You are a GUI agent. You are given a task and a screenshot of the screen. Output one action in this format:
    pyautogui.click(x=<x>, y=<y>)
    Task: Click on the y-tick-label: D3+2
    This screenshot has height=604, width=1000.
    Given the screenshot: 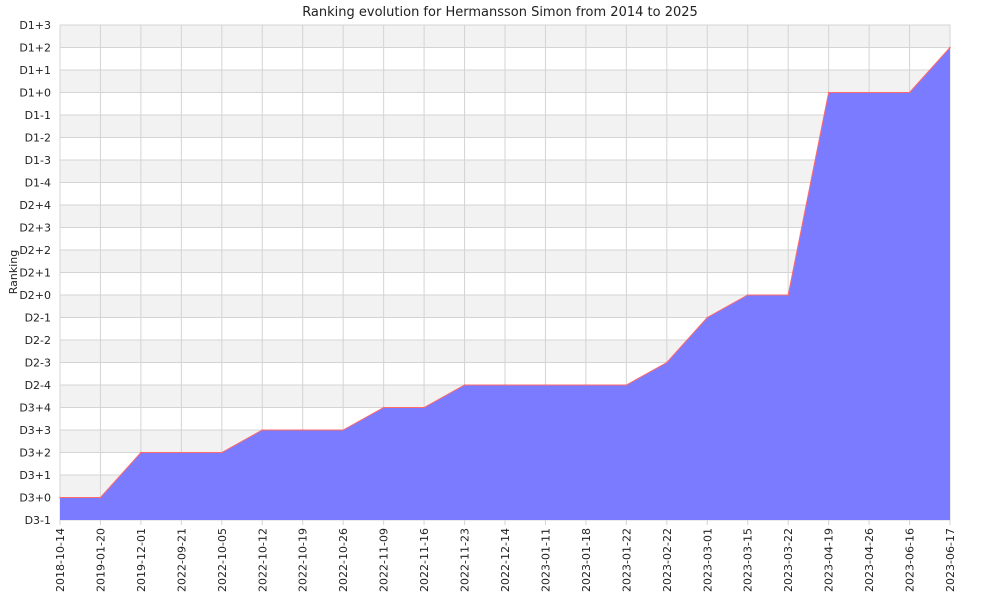 What is the action you would take?
    pyautogui.click(x=35, y=453)
    